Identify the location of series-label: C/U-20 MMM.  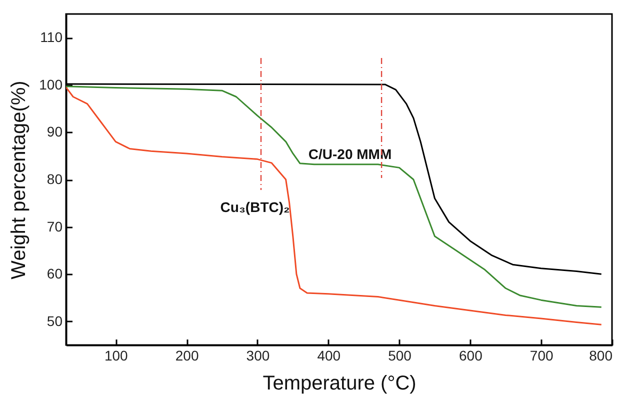
(350, 154).